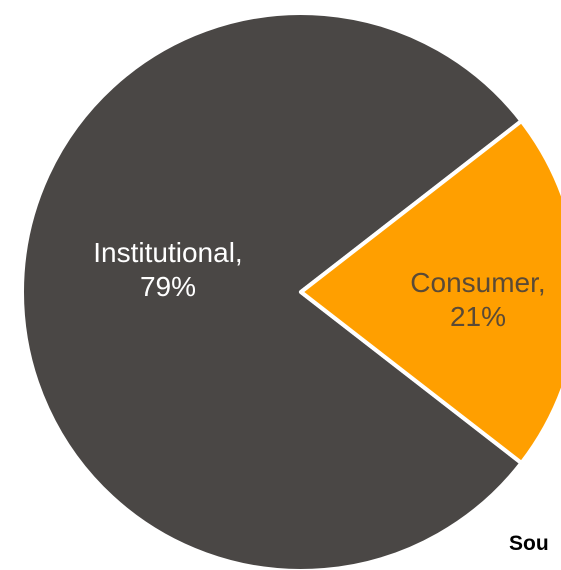  What do you see at coordinates (477, 299) in the screenshot?
I see `pie-label-consumer: Consumer, 21%` at bounding box center [477, 299].